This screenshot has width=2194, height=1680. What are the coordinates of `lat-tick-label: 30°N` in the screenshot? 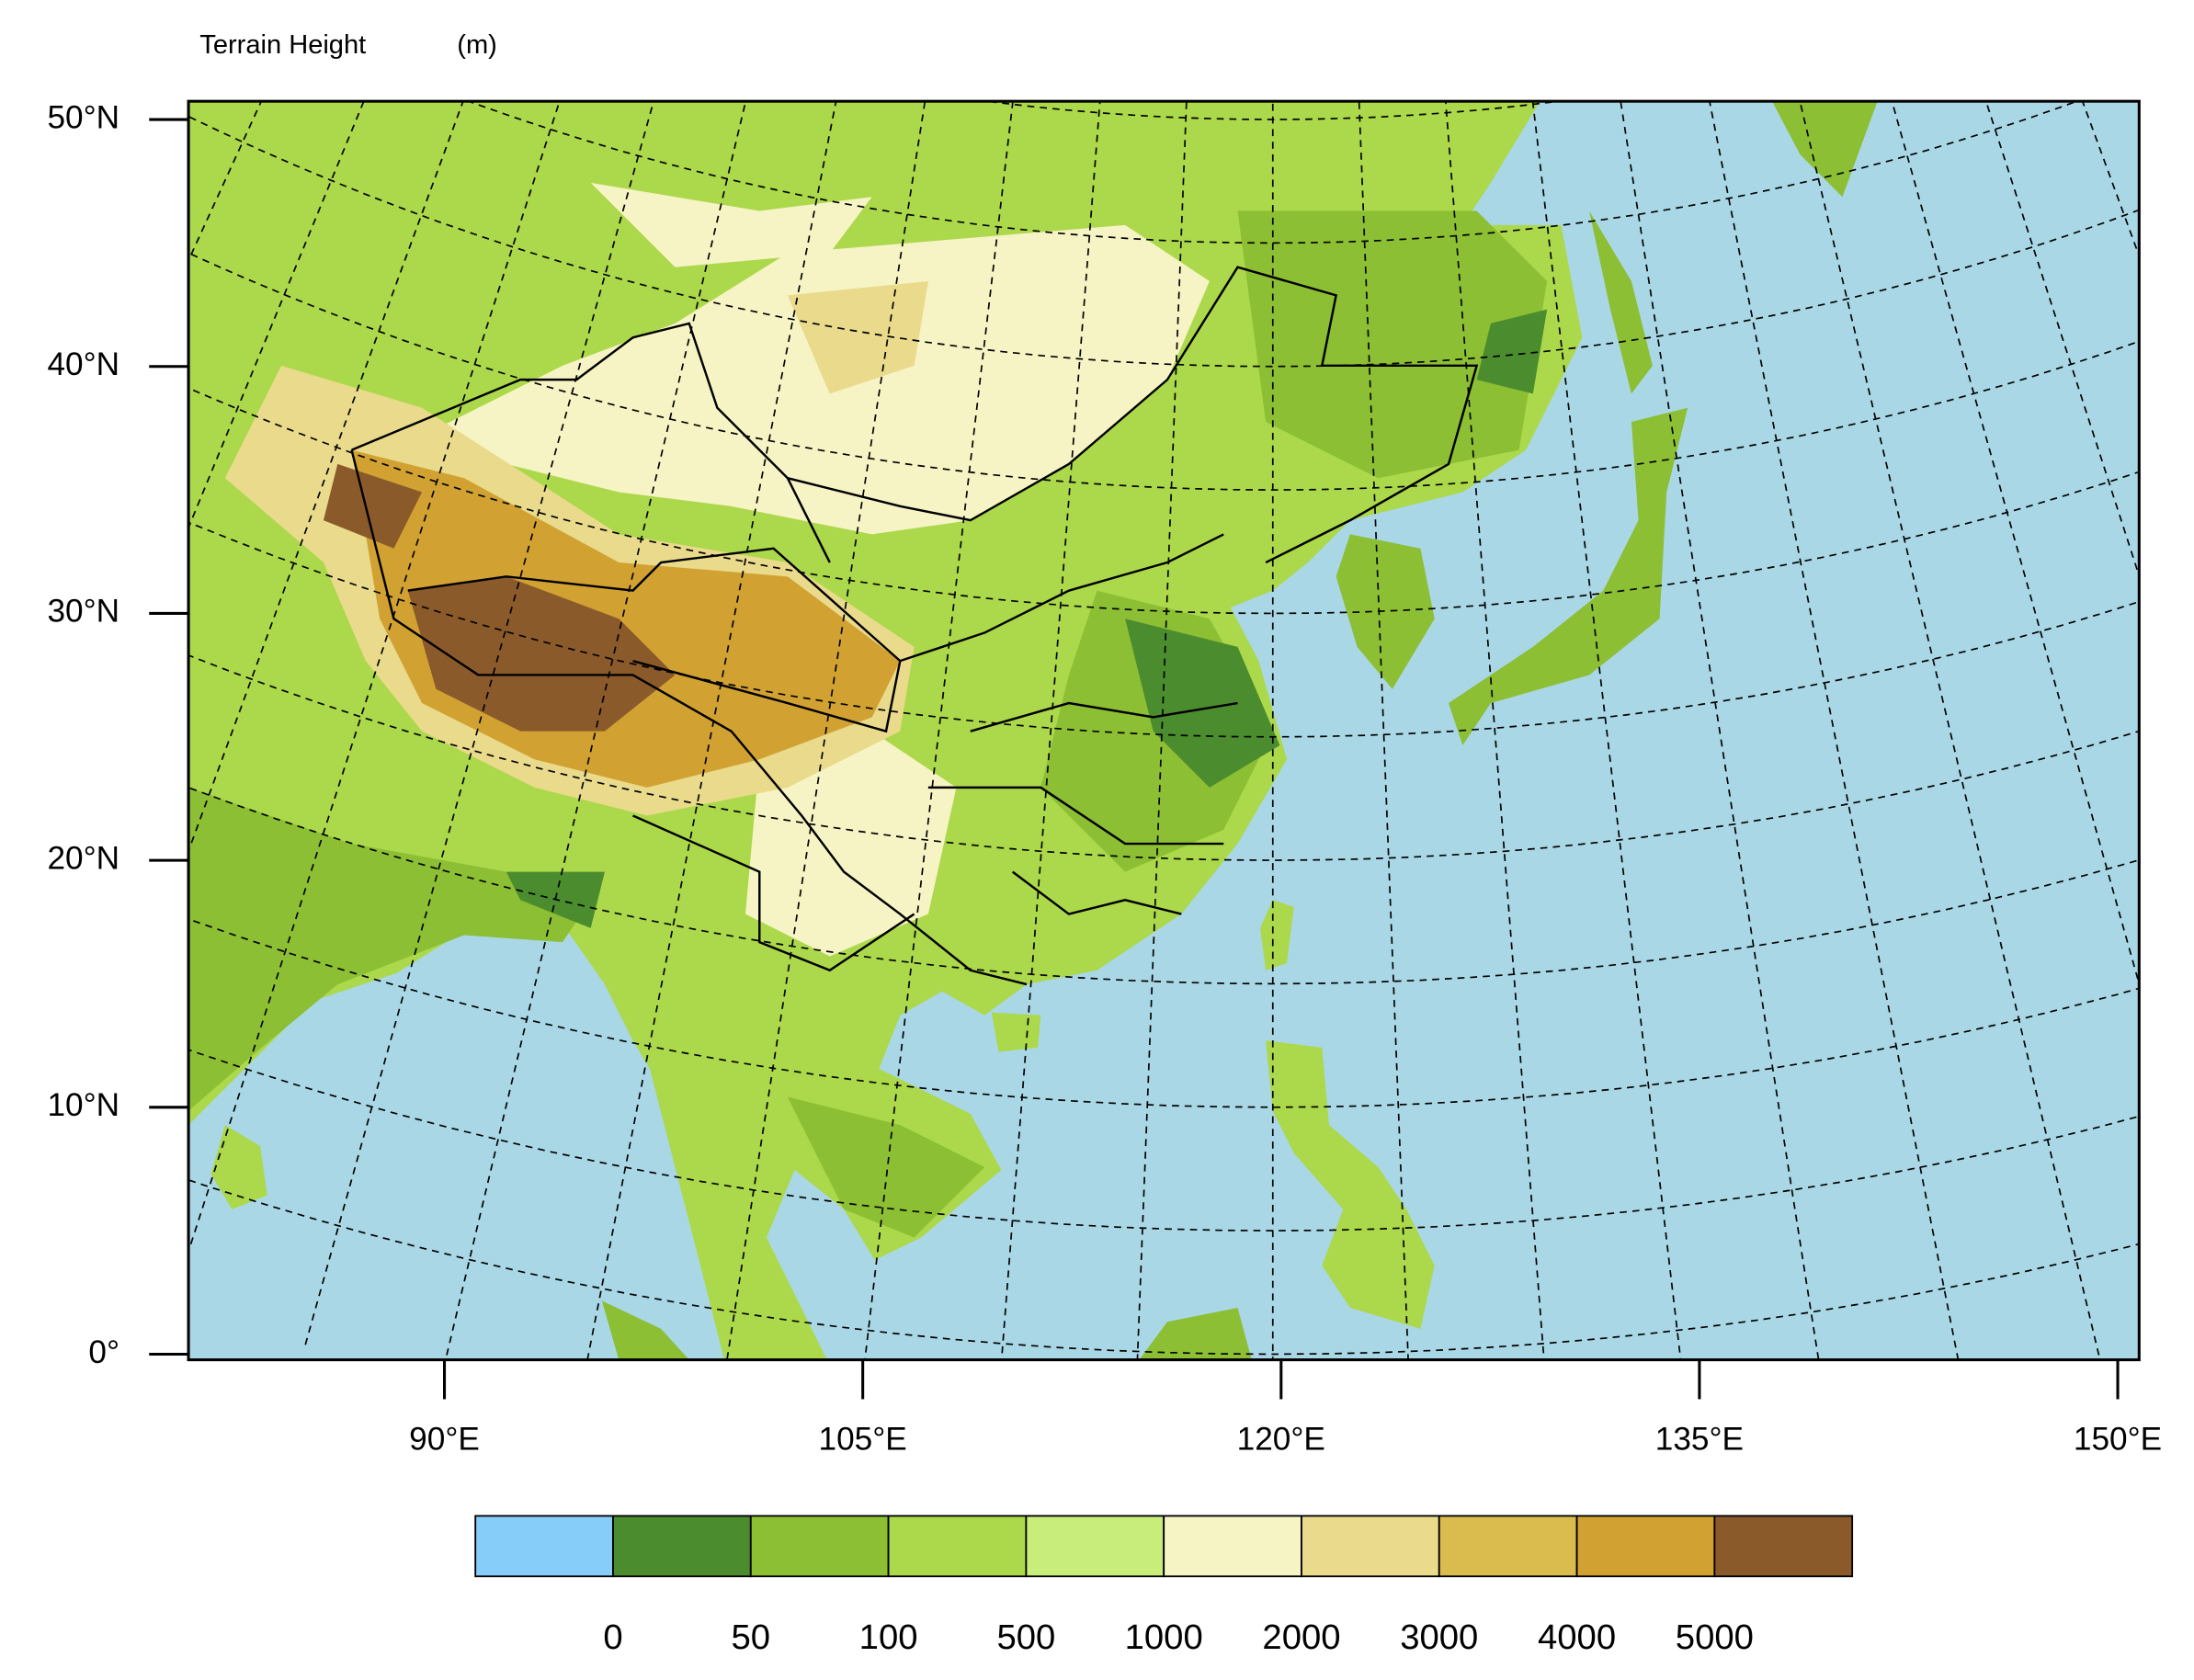 It's located at (83, 612).